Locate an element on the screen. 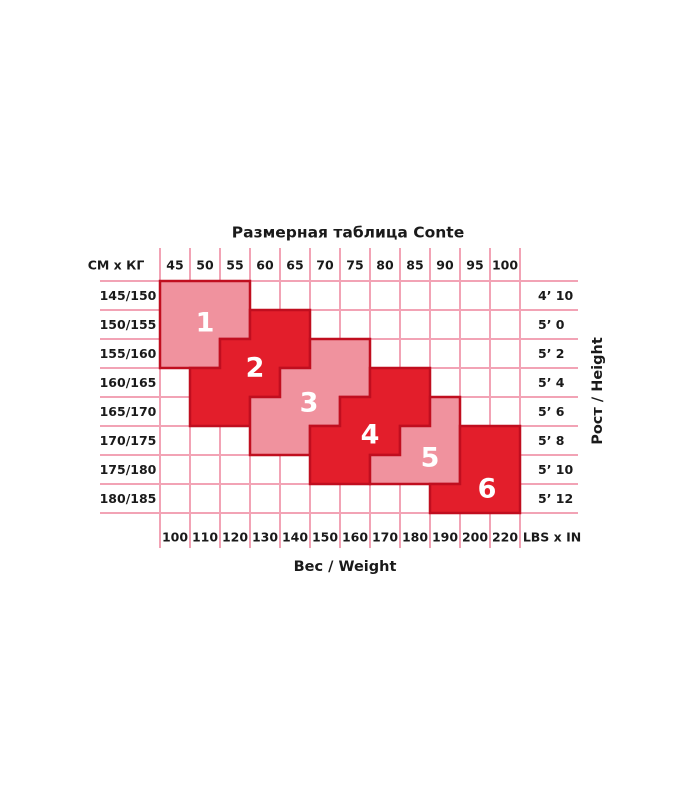 The height and width of the screenshot is (800, 700). height-ftin-tick: 5’ 12 is located at coordinates (555, 498).